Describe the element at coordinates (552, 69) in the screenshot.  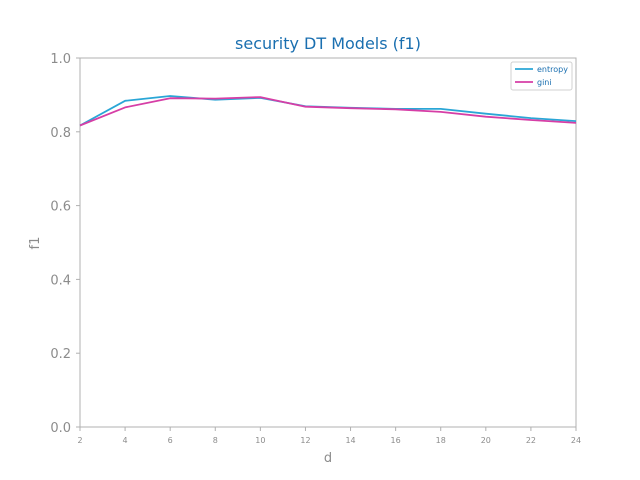
I see `legend-label-entropy: entropy` at that location.